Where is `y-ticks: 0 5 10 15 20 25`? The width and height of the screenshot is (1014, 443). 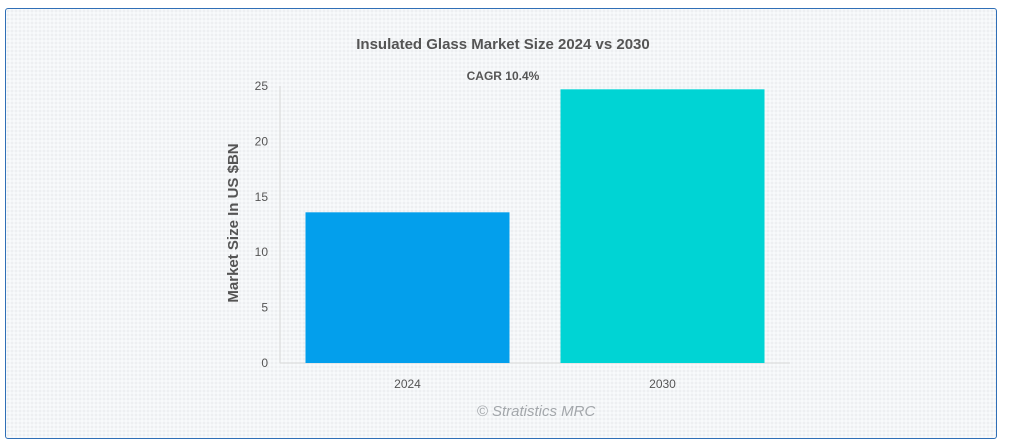 y-ticks: 0 5 10 15 20 25 is located at coordinates (262, 224).